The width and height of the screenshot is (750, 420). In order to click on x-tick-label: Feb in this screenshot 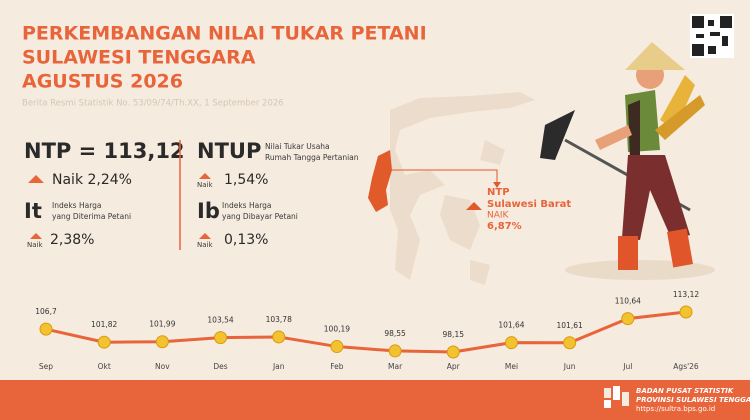, I will do `click(337, 366)`.